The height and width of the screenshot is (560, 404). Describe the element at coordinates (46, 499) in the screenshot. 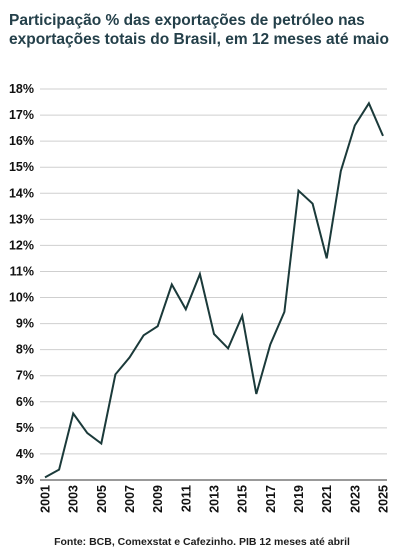

I see `x-tick-label: 2001` at that location.